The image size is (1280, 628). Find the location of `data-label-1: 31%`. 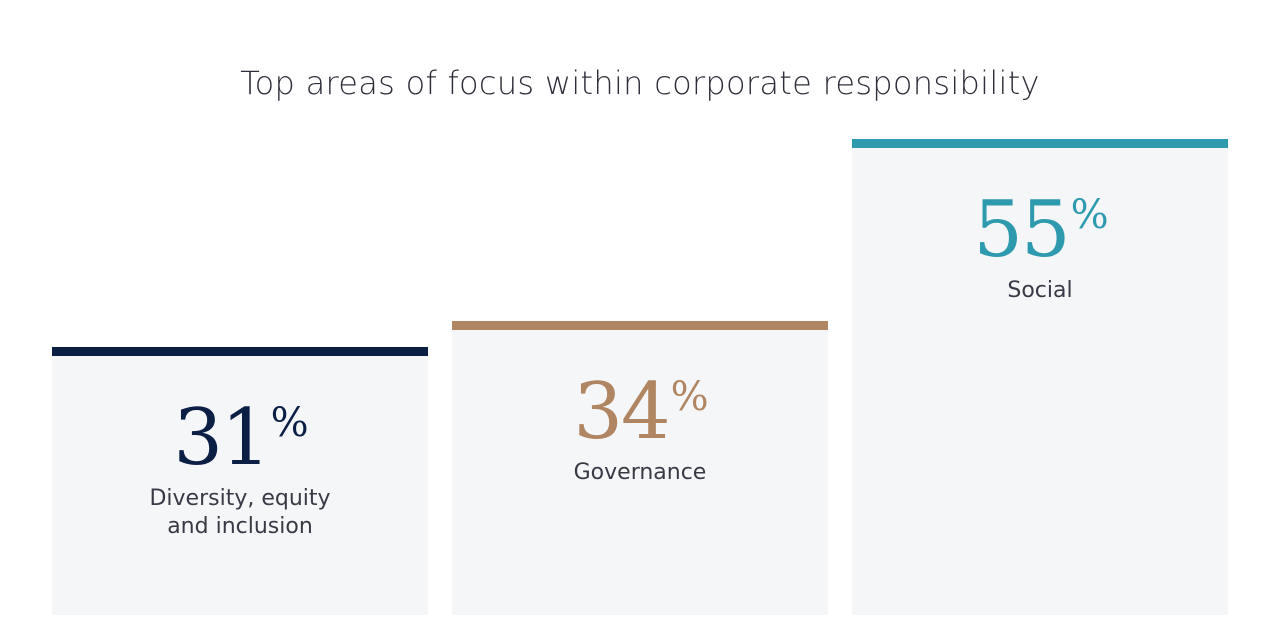

data-label-1: 31% is located at coordinates (240, 438).